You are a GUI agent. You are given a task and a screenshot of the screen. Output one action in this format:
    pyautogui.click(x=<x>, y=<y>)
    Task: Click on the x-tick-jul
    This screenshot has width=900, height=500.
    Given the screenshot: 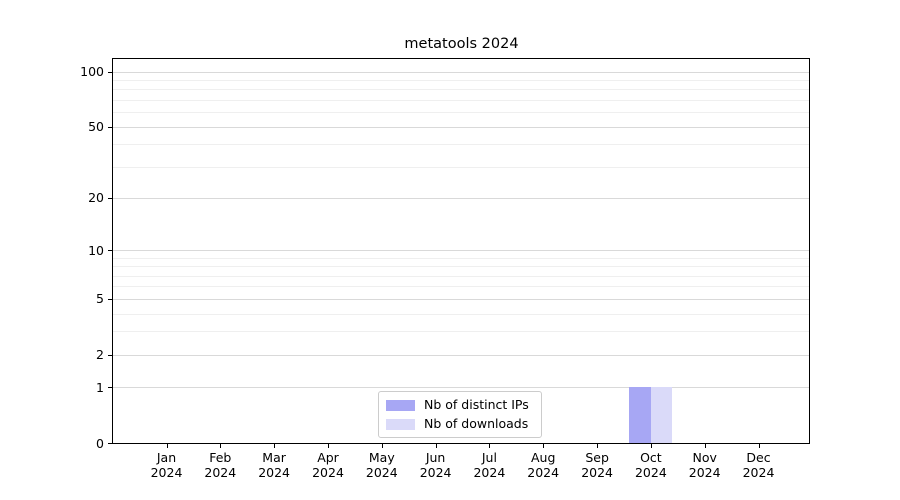 What is the action you would take?
    pyautogui.click(x=490, y=446)
    